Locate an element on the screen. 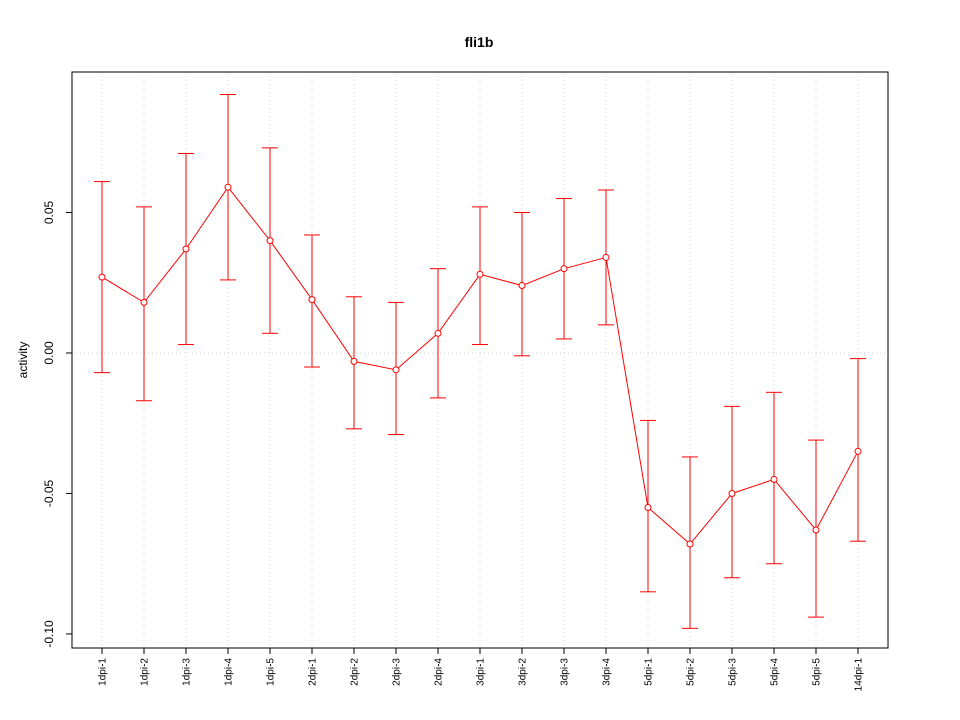 The image size is (960, 720). y-axis-label: activity is located at coordinates (23, 360).